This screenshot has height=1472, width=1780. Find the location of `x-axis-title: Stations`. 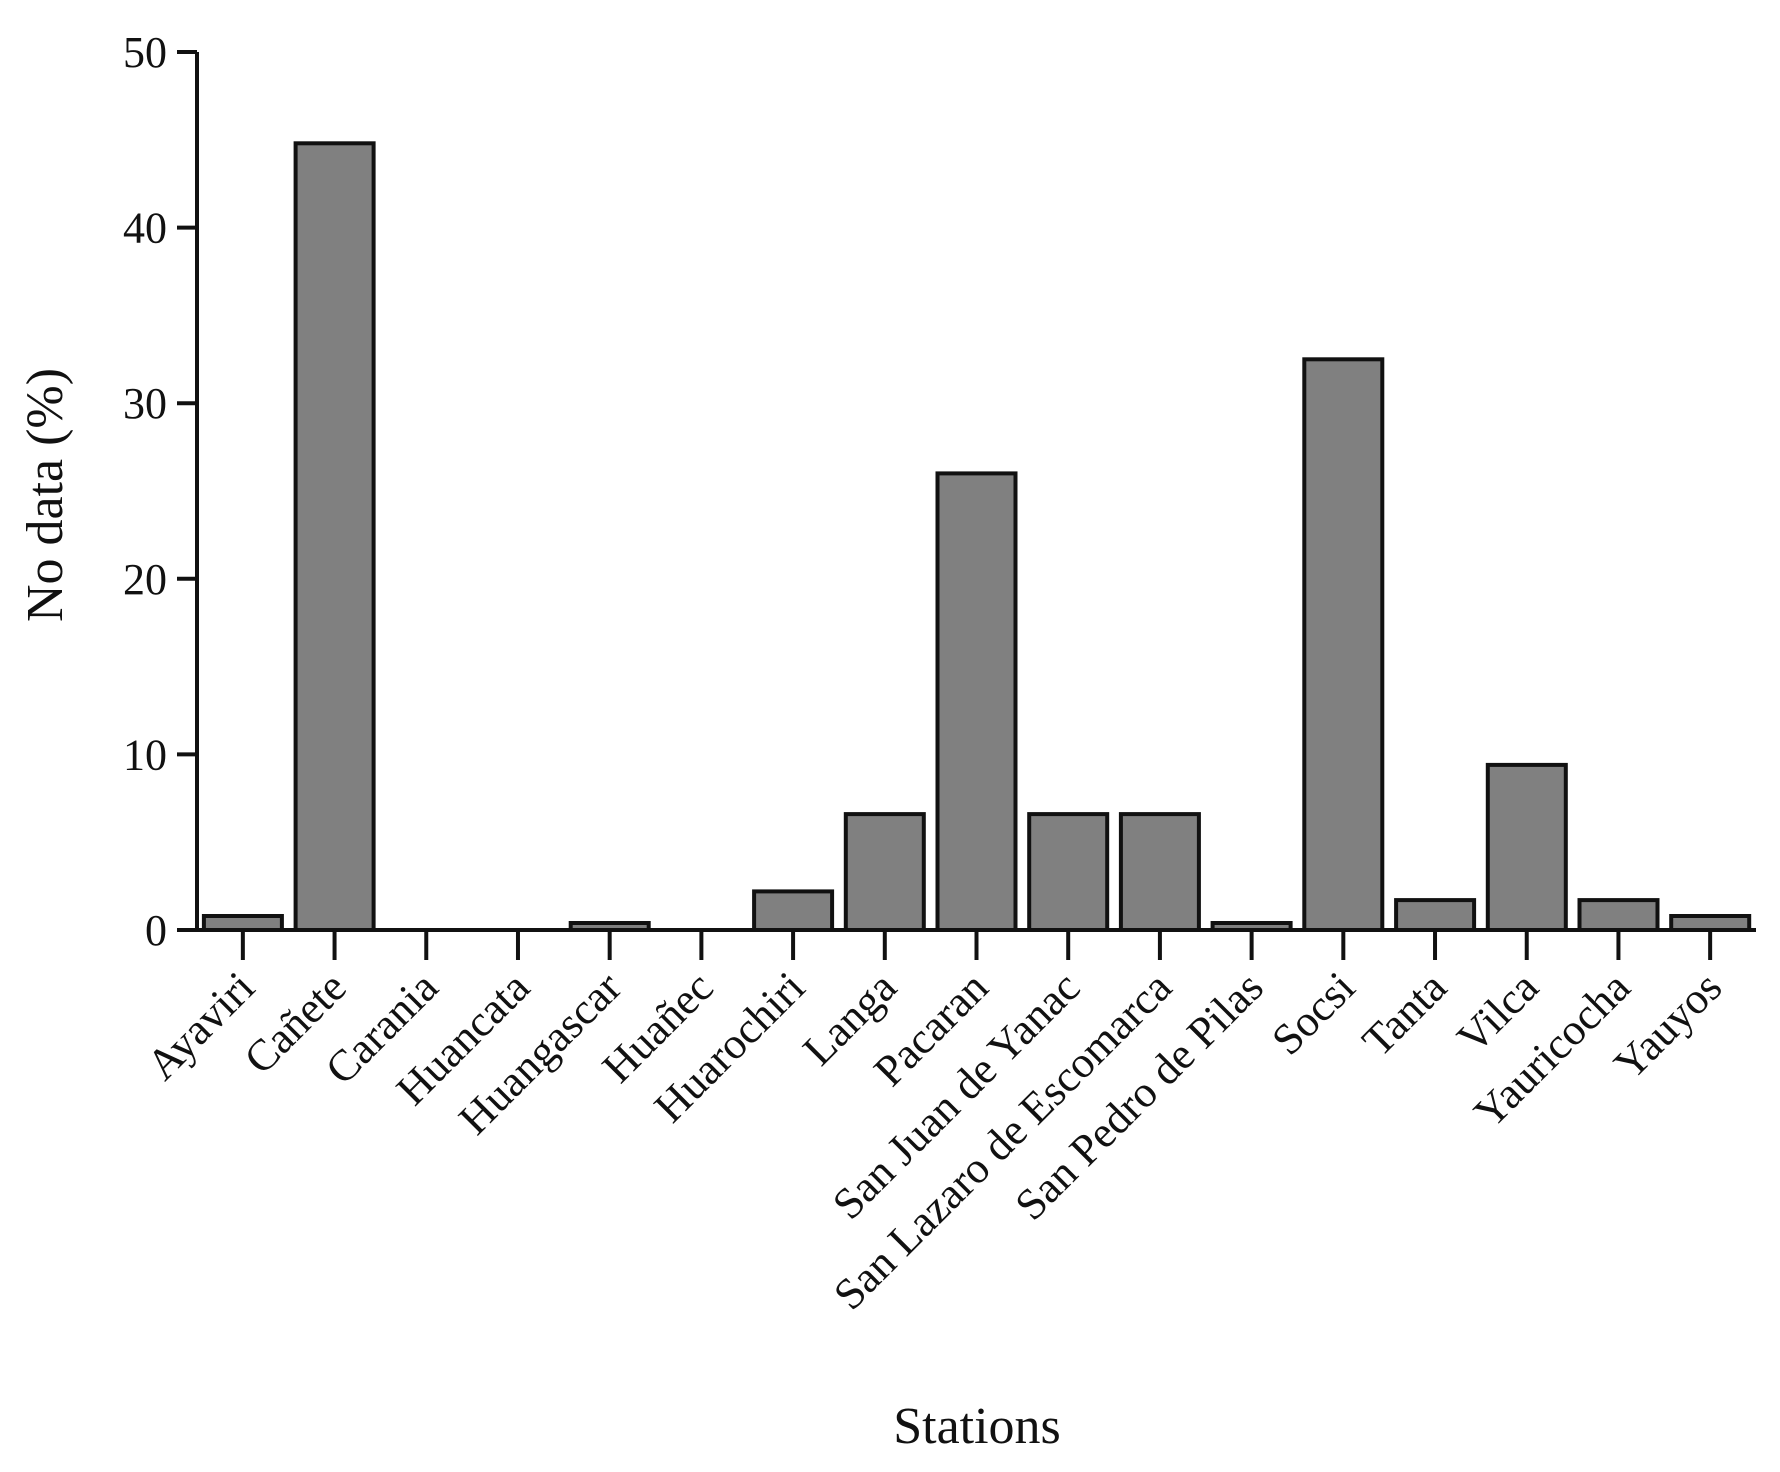

x-axis-title: Stations is located at coordinates (977, 1426).